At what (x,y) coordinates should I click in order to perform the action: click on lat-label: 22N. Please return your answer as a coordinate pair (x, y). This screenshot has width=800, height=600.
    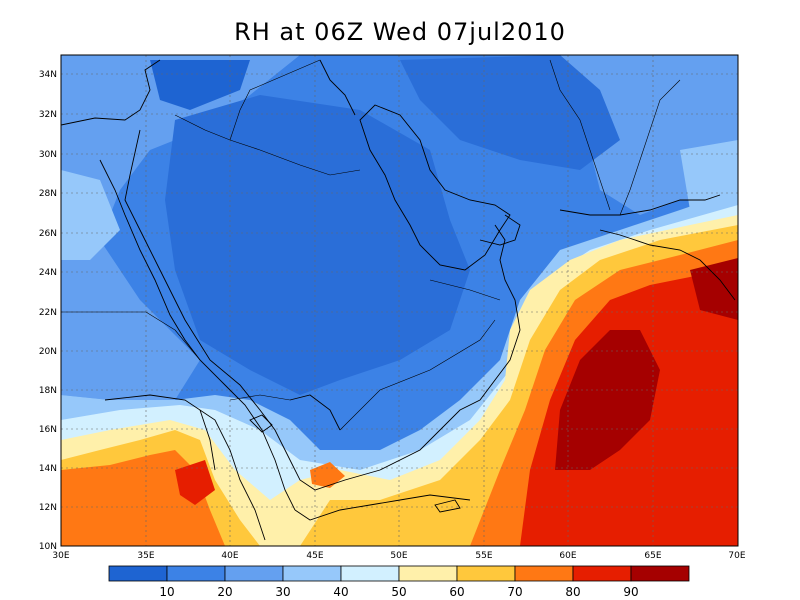
    Looking at the image, I should click on (48, 313).